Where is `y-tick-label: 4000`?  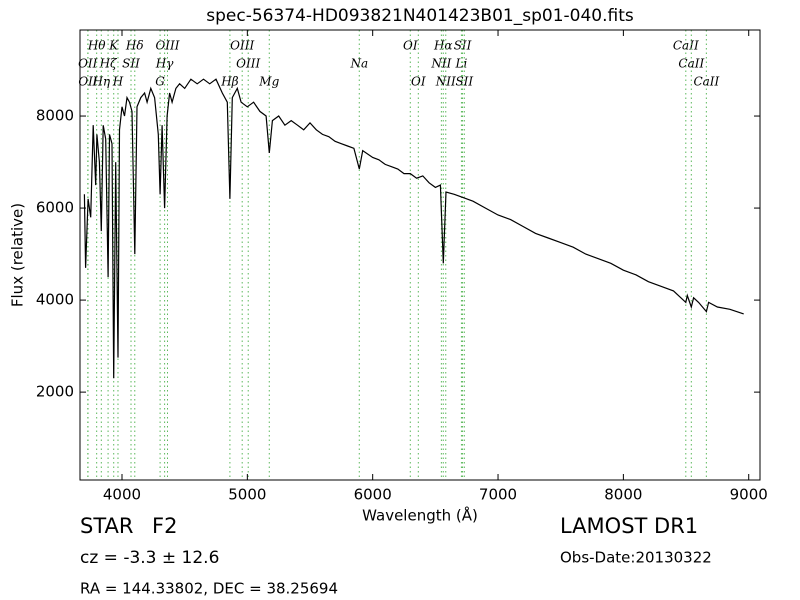
y-tick-label: 4000 is located at coordinates (55, 300).